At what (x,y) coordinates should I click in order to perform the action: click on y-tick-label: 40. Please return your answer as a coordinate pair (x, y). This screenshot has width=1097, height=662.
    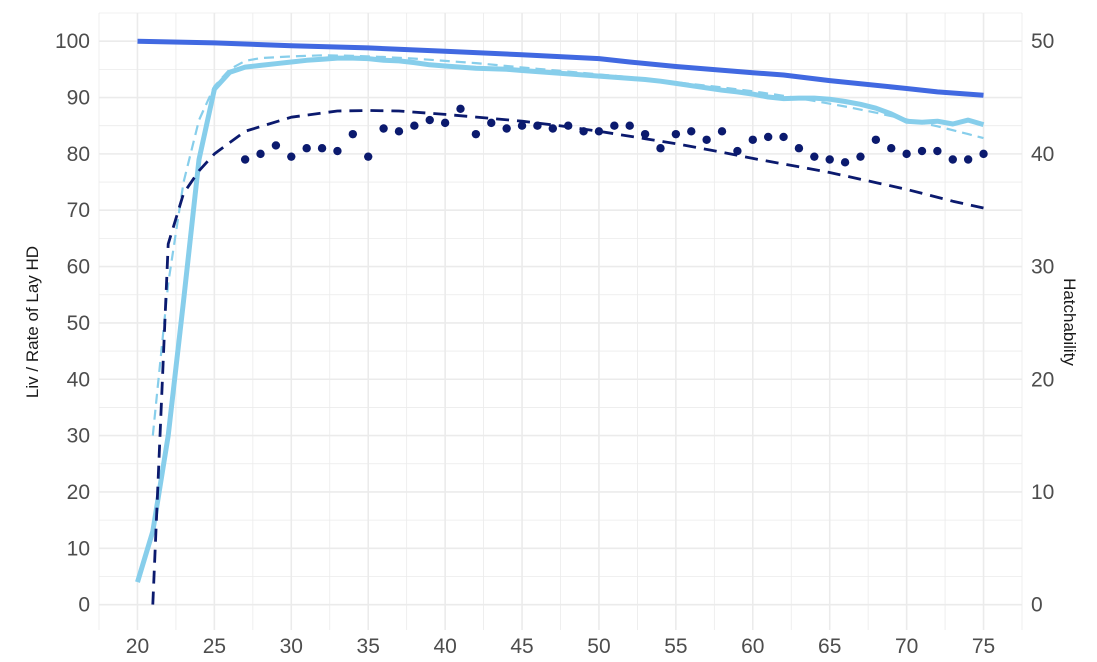
    Looking at the image, I should click on (78, 379).